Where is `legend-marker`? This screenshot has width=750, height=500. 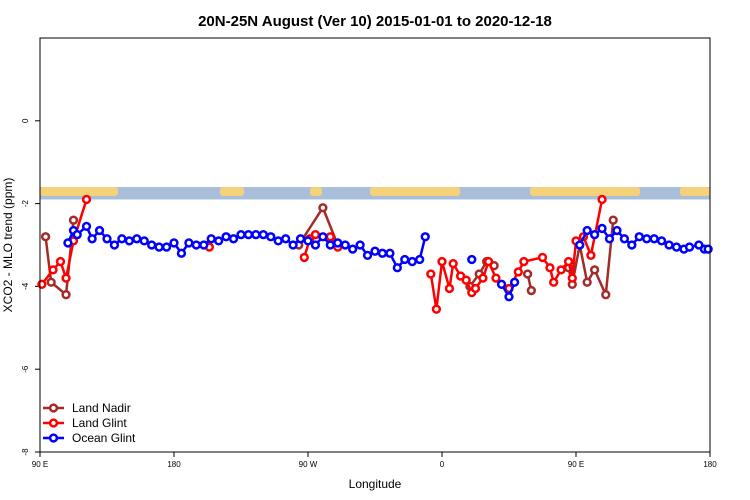
legend-marker is located at coordinates (53, 423).